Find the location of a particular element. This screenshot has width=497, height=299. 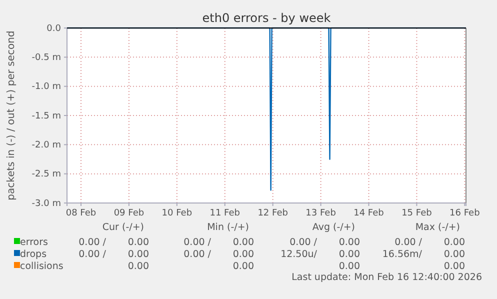

x-tick-label: 08 Feb is located at coordinates (81, 213).